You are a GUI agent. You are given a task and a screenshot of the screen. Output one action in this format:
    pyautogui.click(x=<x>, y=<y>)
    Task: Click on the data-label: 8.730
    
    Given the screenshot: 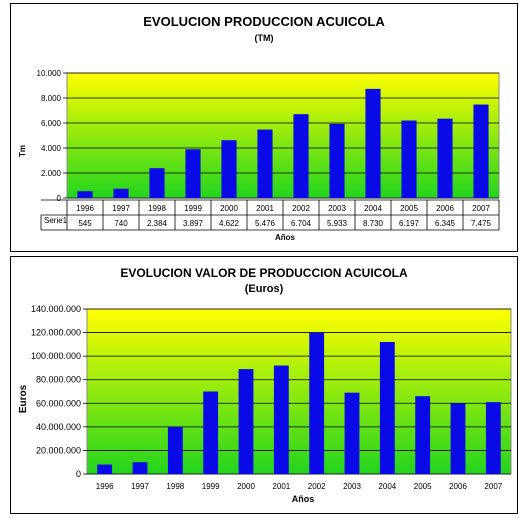 What is the action you would take?
    pyautogui.click(x=373, y=223)
    